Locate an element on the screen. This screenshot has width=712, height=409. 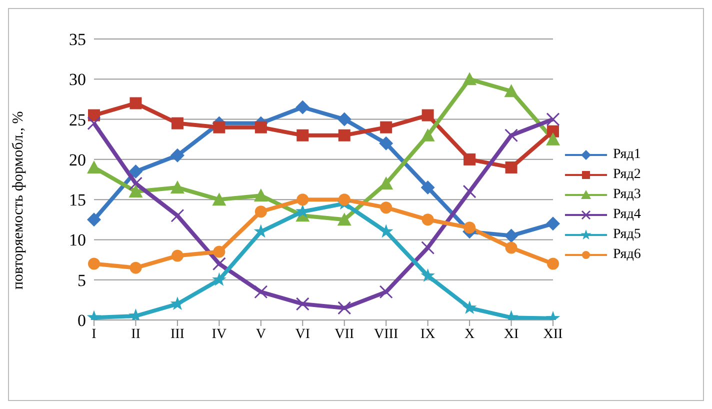
y-tick-label: 35 is located at coordinates (77, 40).